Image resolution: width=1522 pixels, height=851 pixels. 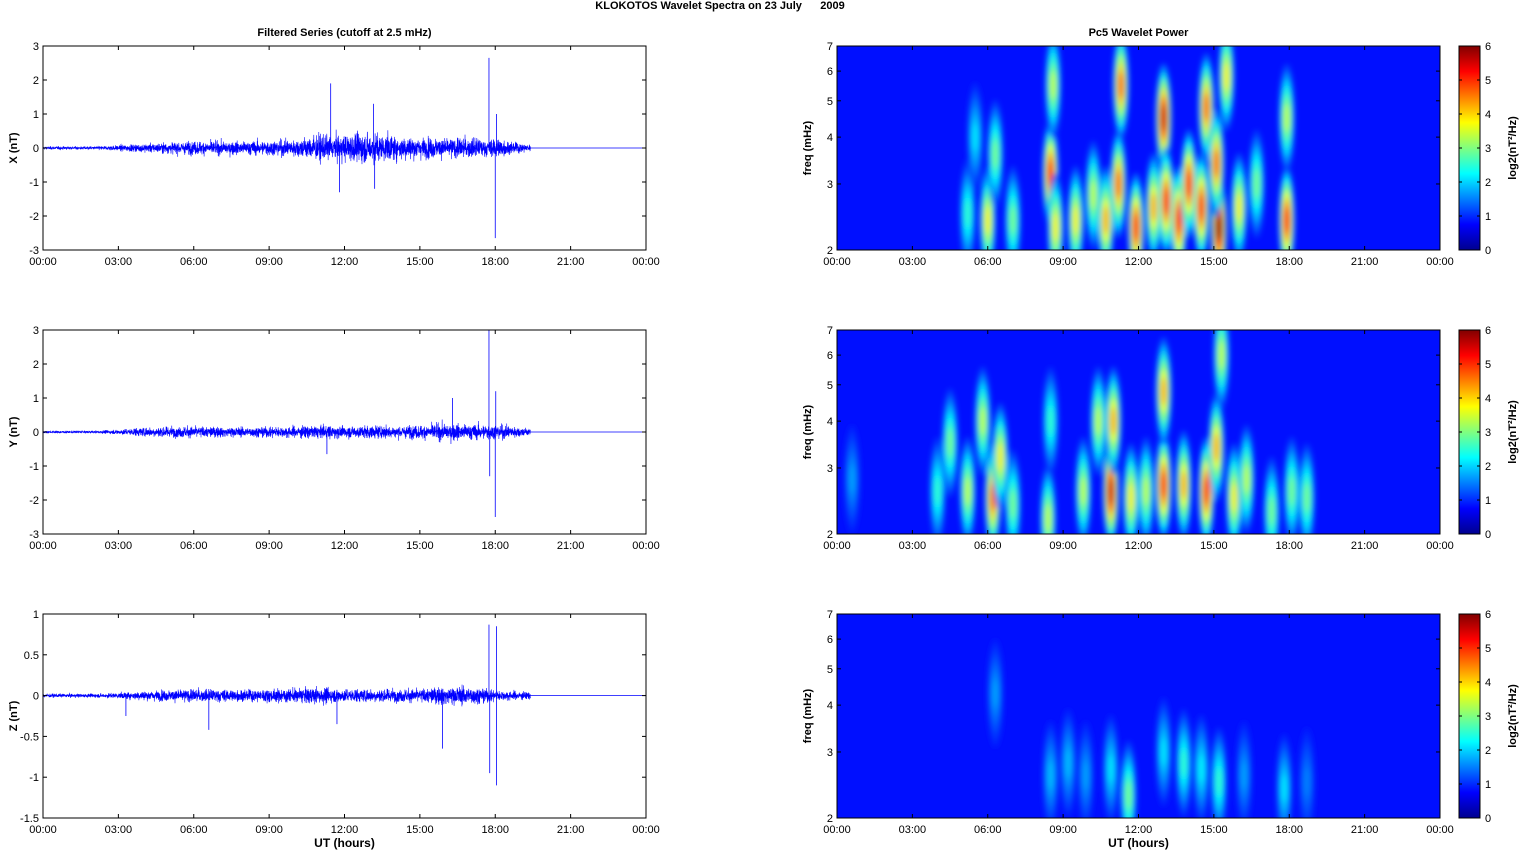 What do you see at coordinates (1139, 33) in the screenshot?
I see `panel-title: Pc5 Wavelet Power` at bounding box center [1139, 33].